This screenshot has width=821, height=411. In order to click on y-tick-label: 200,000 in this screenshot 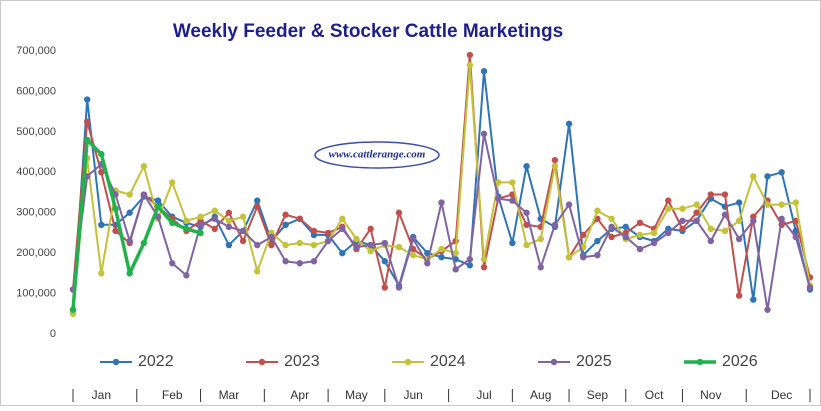, I will do `click(36, 253)`.